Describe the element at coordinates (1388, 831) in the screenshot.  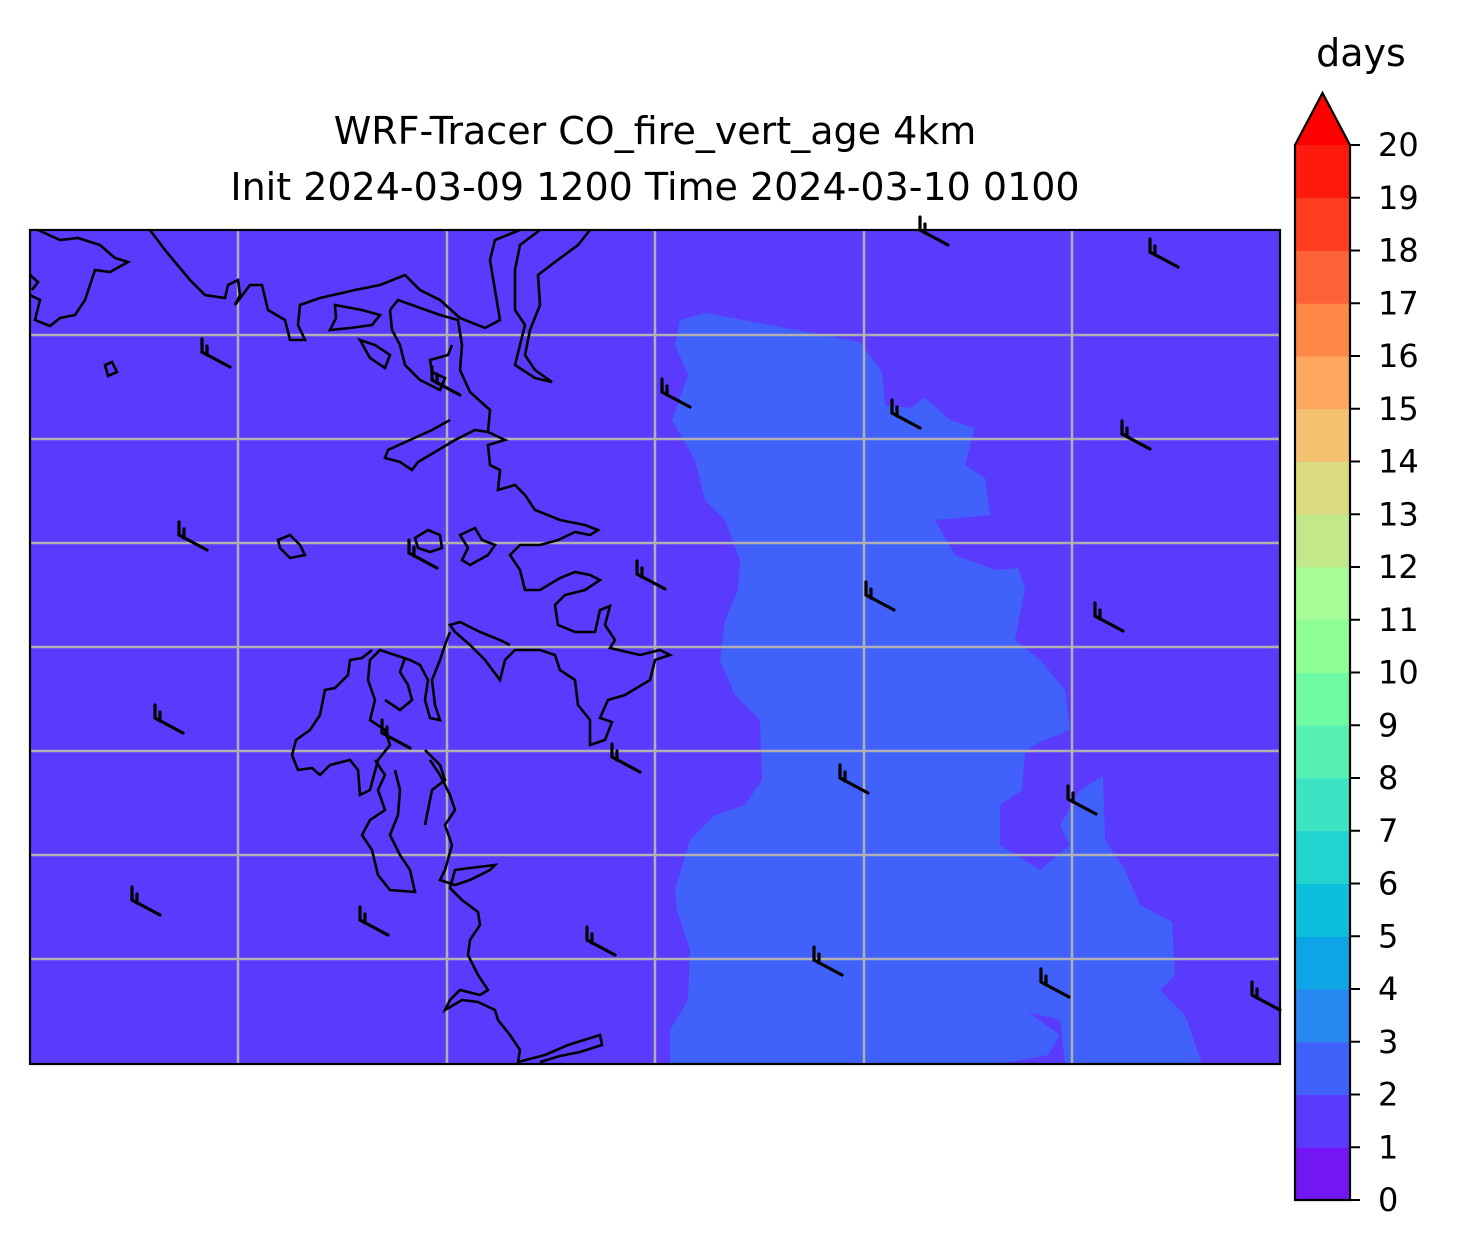
I see `colorbar-tick-label: 7` at that location.